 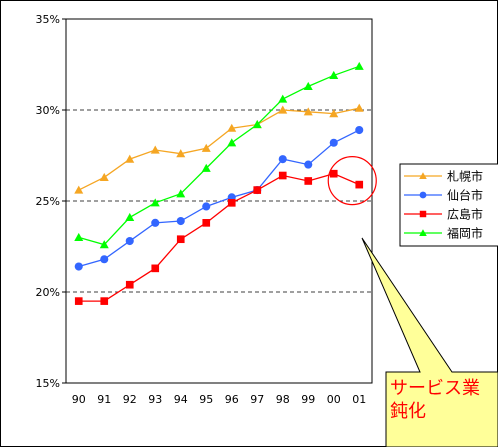 I want to click on legend-box, so click(x=448, y=205).